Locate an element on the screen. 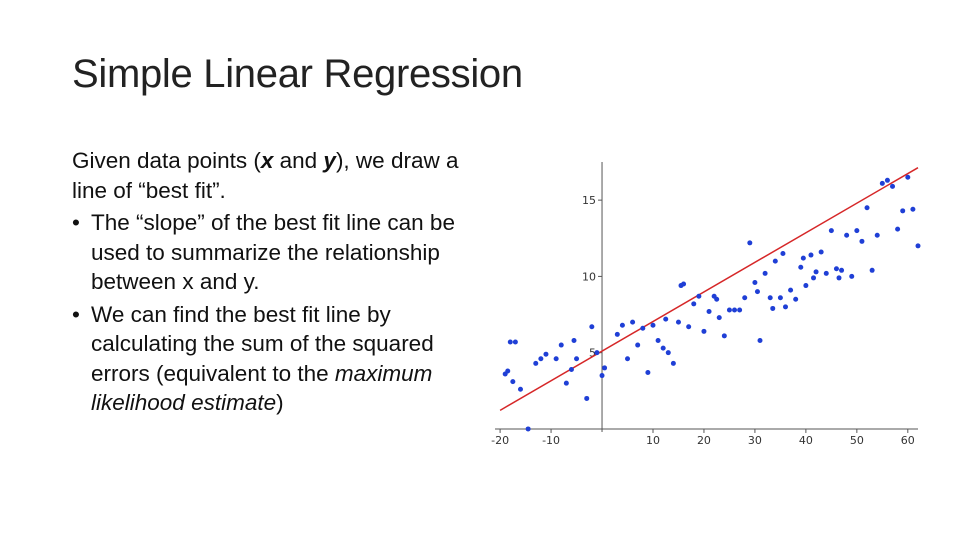  x-tick-label: 40 is located at coordinates (806, 440).